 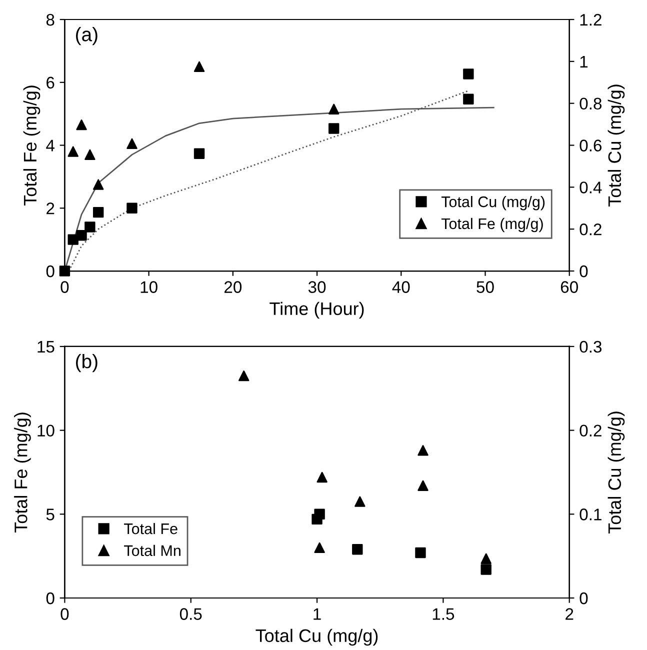 I want to click on x-tick-label: 1, so click(x=317, y=614).